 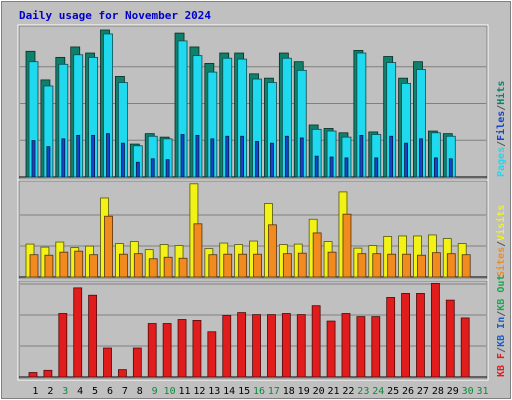 I want to click on x-tick-label: 2, so click(x=50, y=391).